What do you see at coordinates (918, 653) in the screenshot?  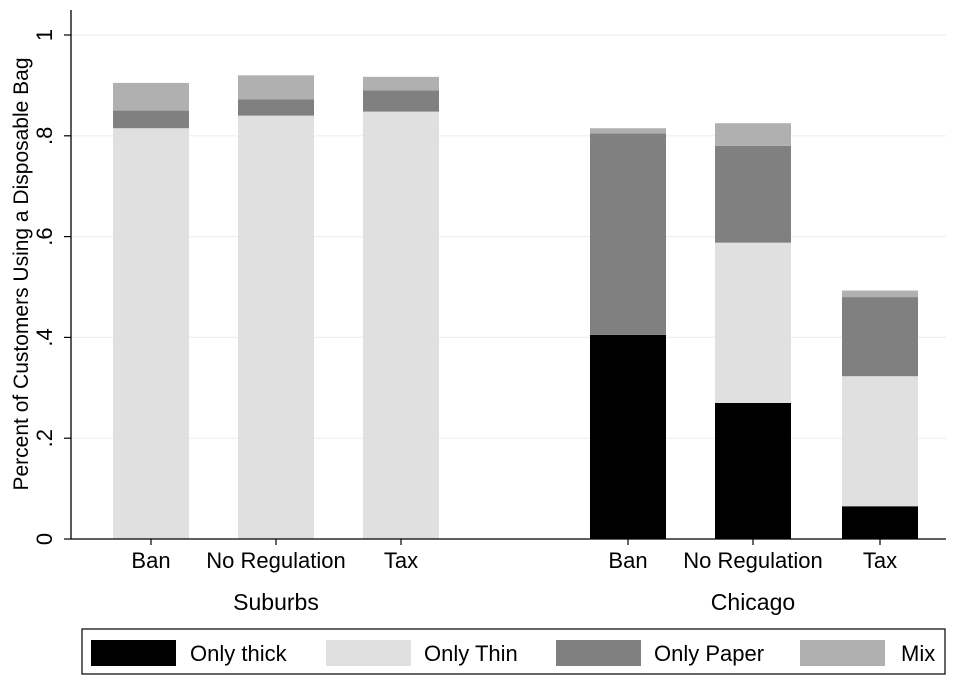 I see `legend-label: Mix` at bounding box center [918, 653].